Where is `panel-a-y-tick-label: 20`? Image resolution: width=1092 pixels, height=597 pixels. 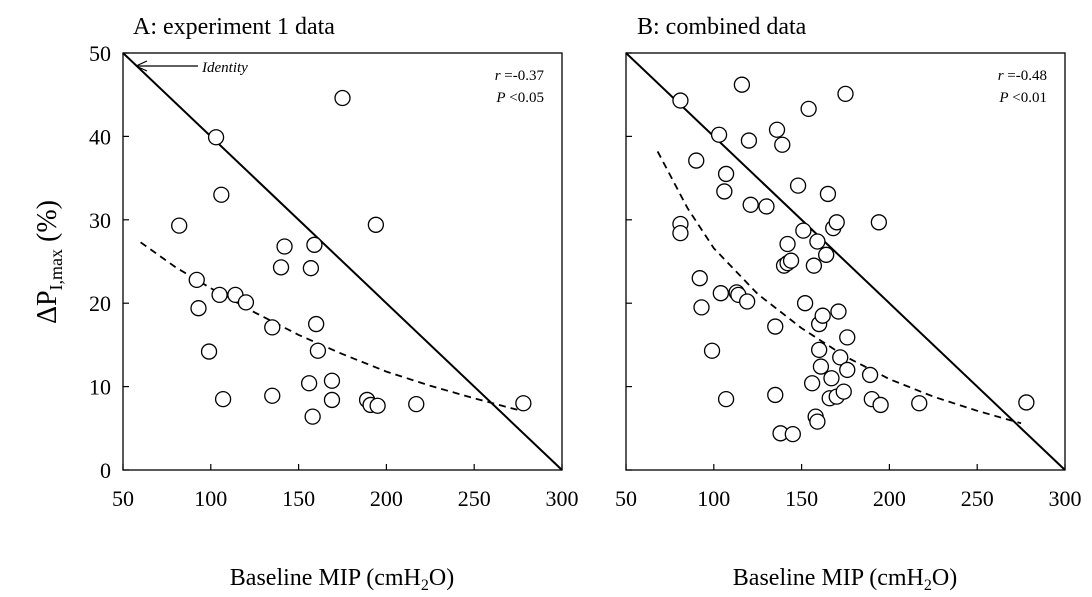 panel-a-y-tick-label: 20 is located at coordinates (100, 303).